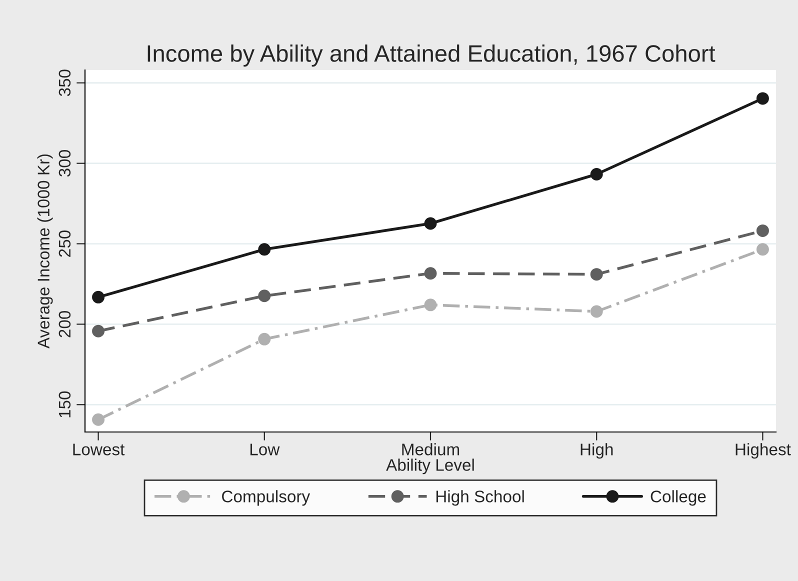  What do you see at coordinates (432, 55) in the screenshot?
I see `chart-title: Income by Ability and Attained Education, 1967 Cohort` at bounding box center [432, 55].